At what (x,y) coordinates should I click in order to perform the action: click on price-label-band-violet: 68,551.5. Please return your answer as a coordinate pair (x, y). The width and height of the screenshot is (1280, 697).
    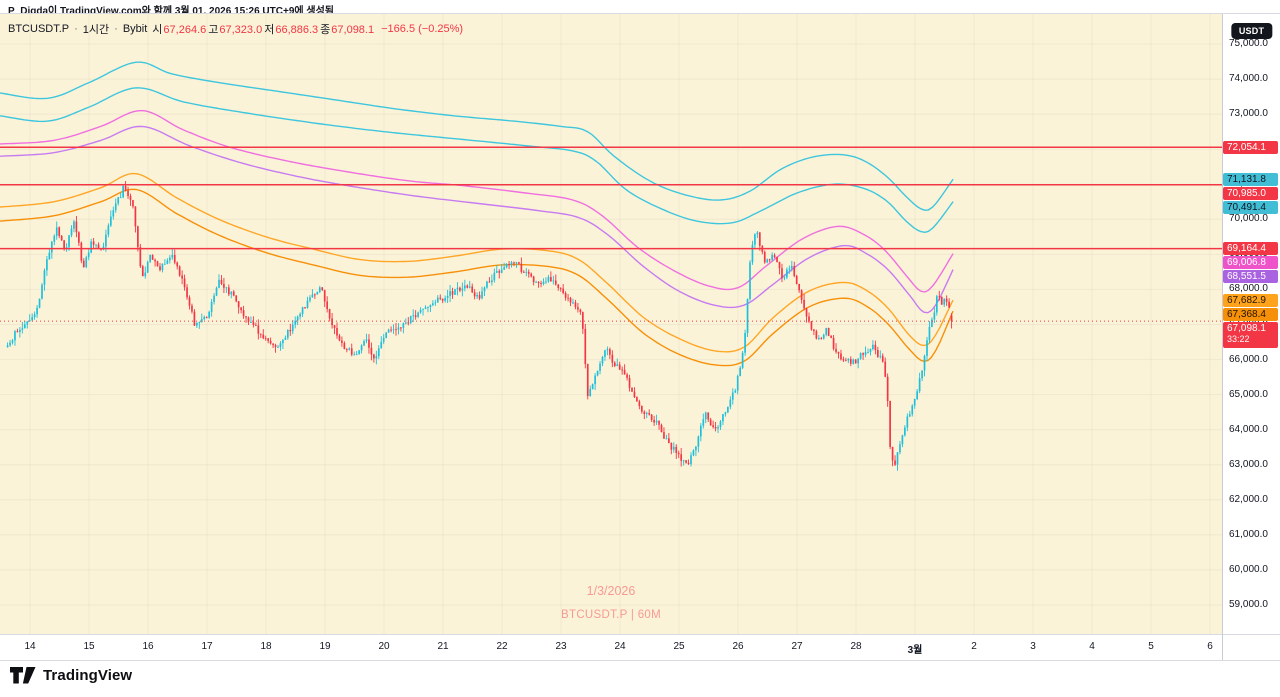
    Looking at the image, I should click on (1250, 277).